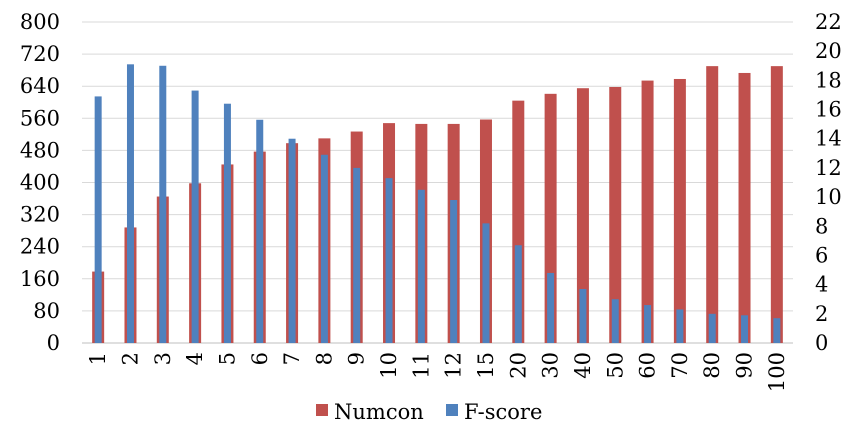 The width and height of the screenshot is (847, 425). Describe the element at coordinates (357, 358) in the screenshot. I see `x-tick-label: 9` at that location.